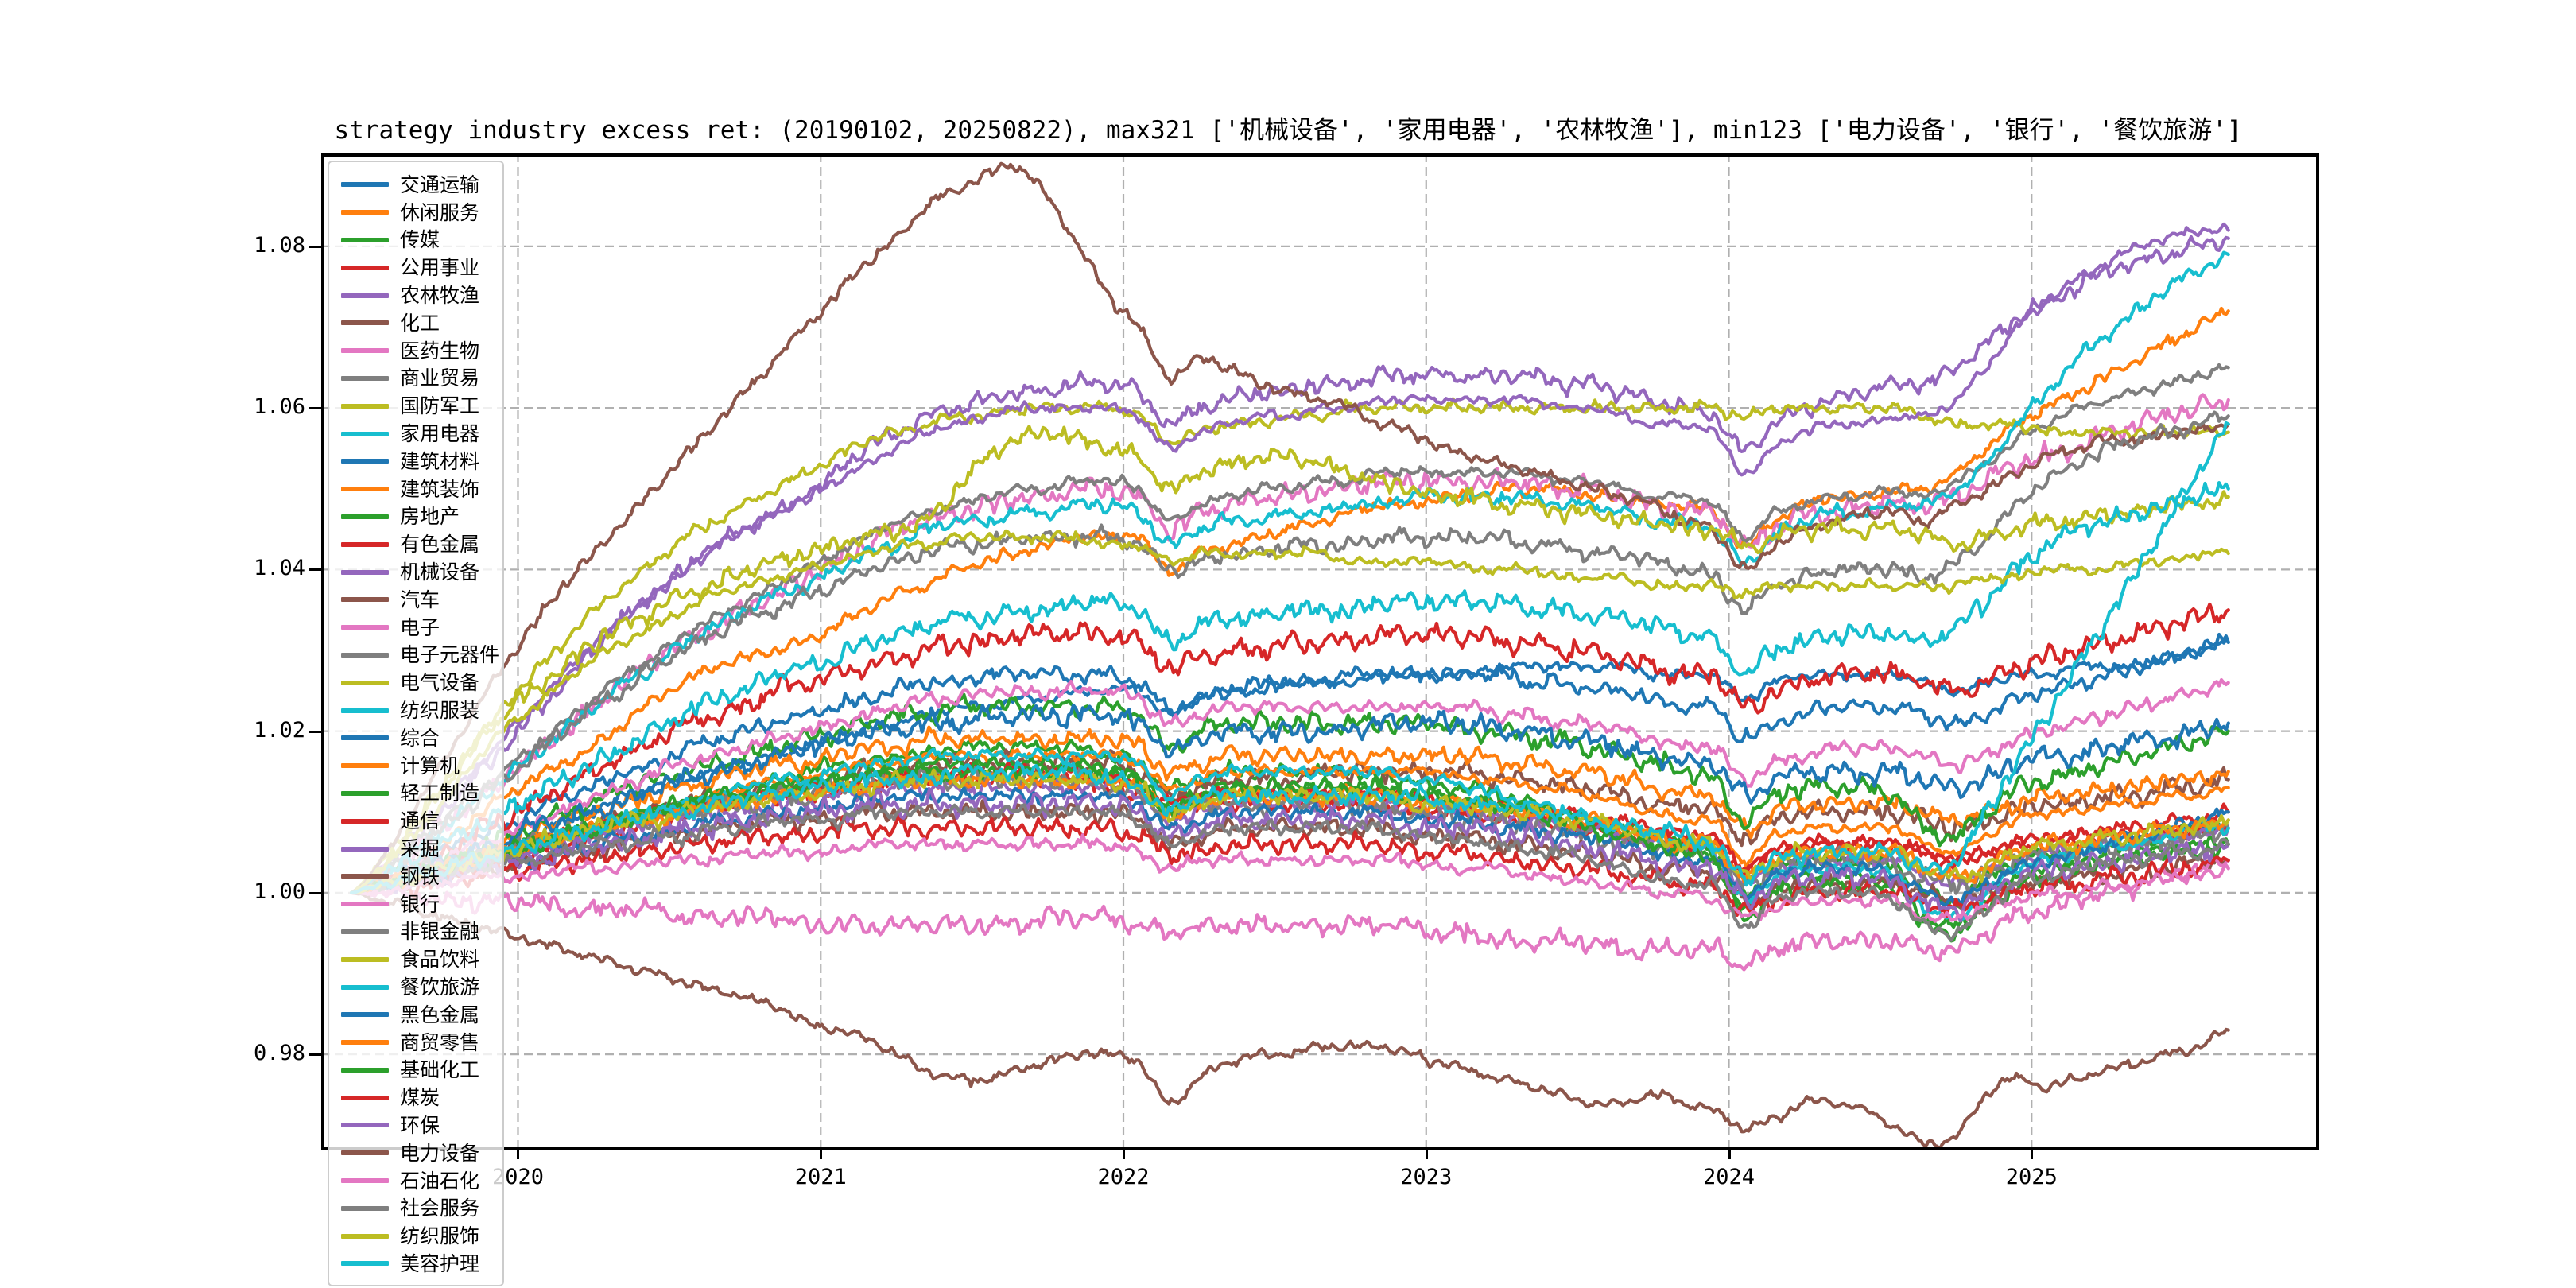  I want to click on axis-spine-bottom, so click(1320, 1148).